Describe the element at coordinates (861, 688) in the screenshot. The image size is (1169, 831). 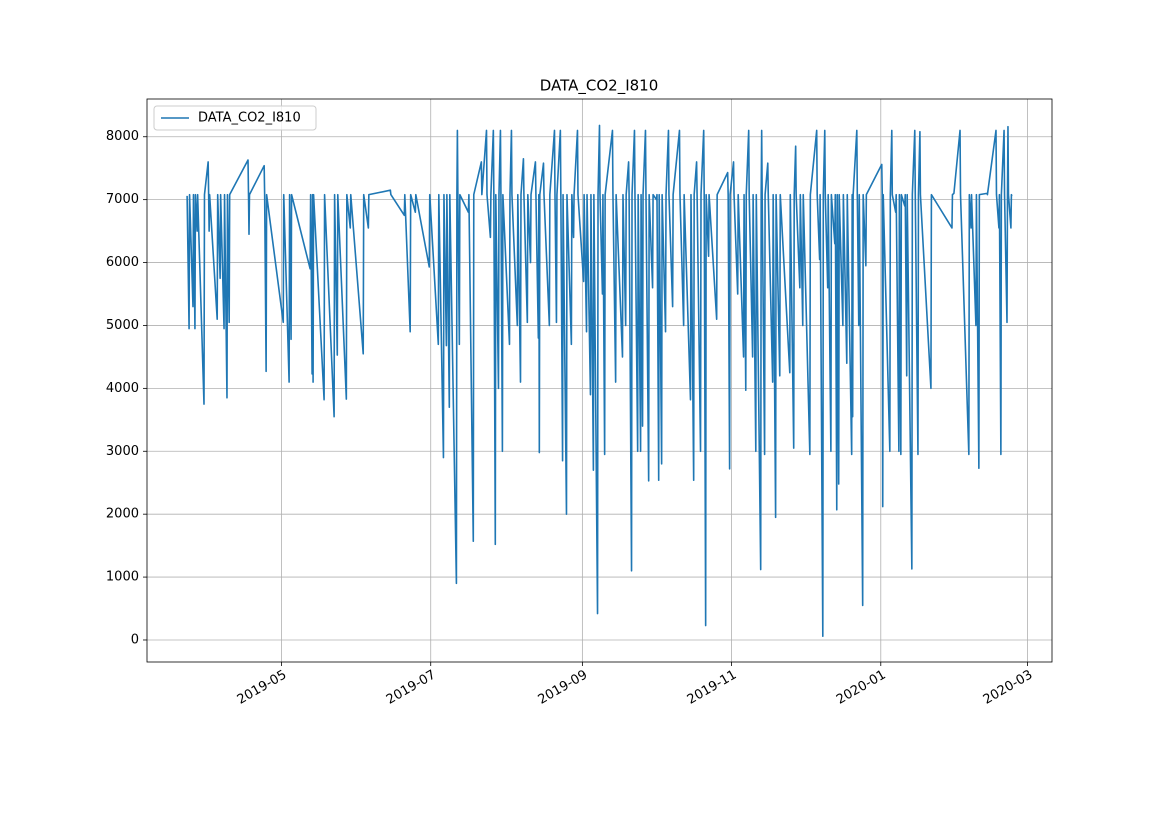
I see `x-tick-label: 2020-01` at that location.